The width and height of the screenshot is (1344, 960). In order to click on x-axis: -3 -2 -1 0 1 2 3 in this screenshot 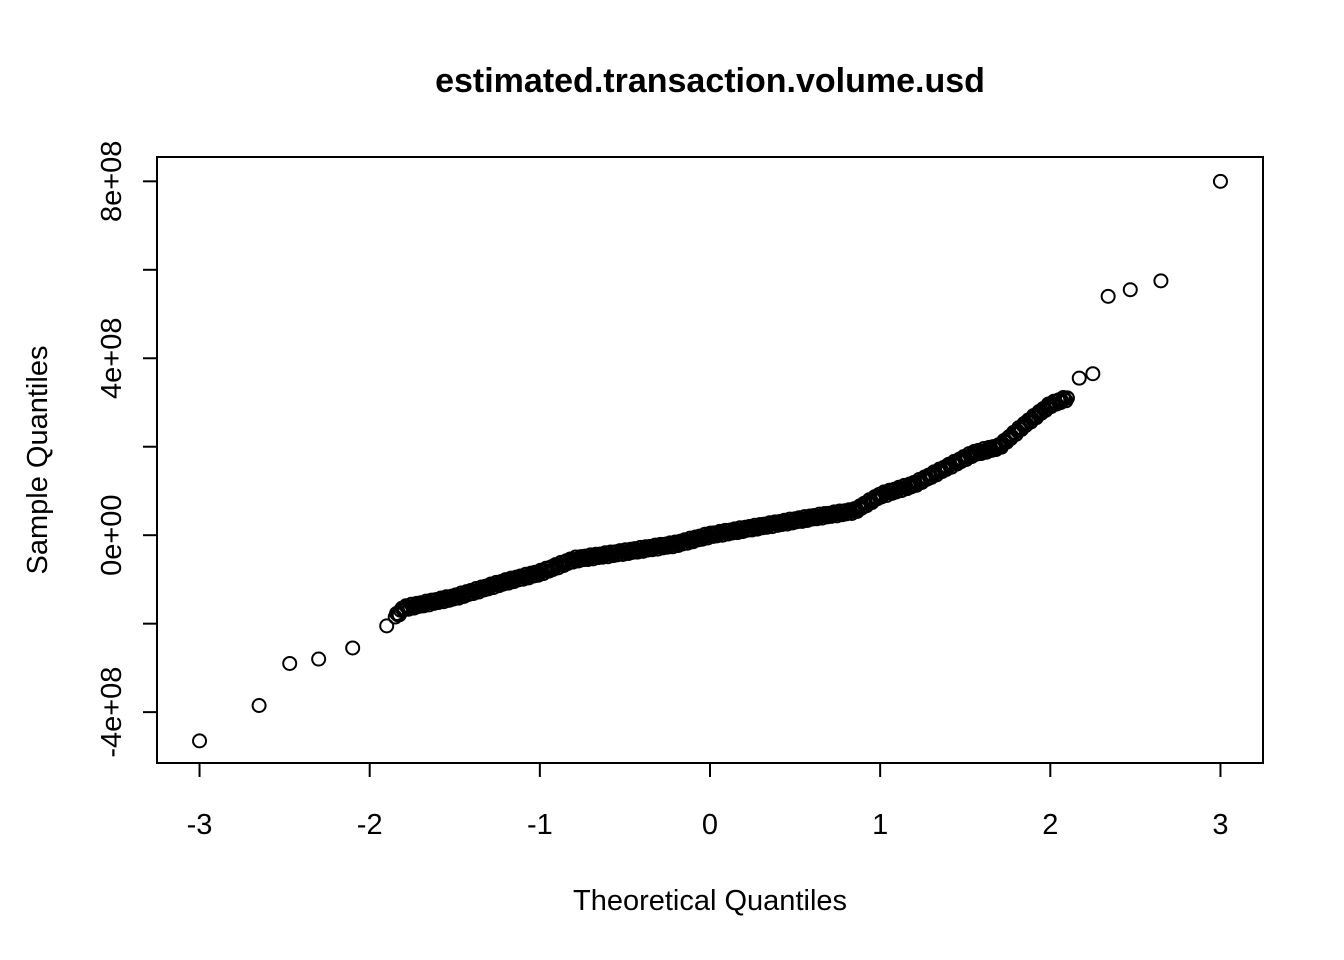, I will do `click(708, 801)`.